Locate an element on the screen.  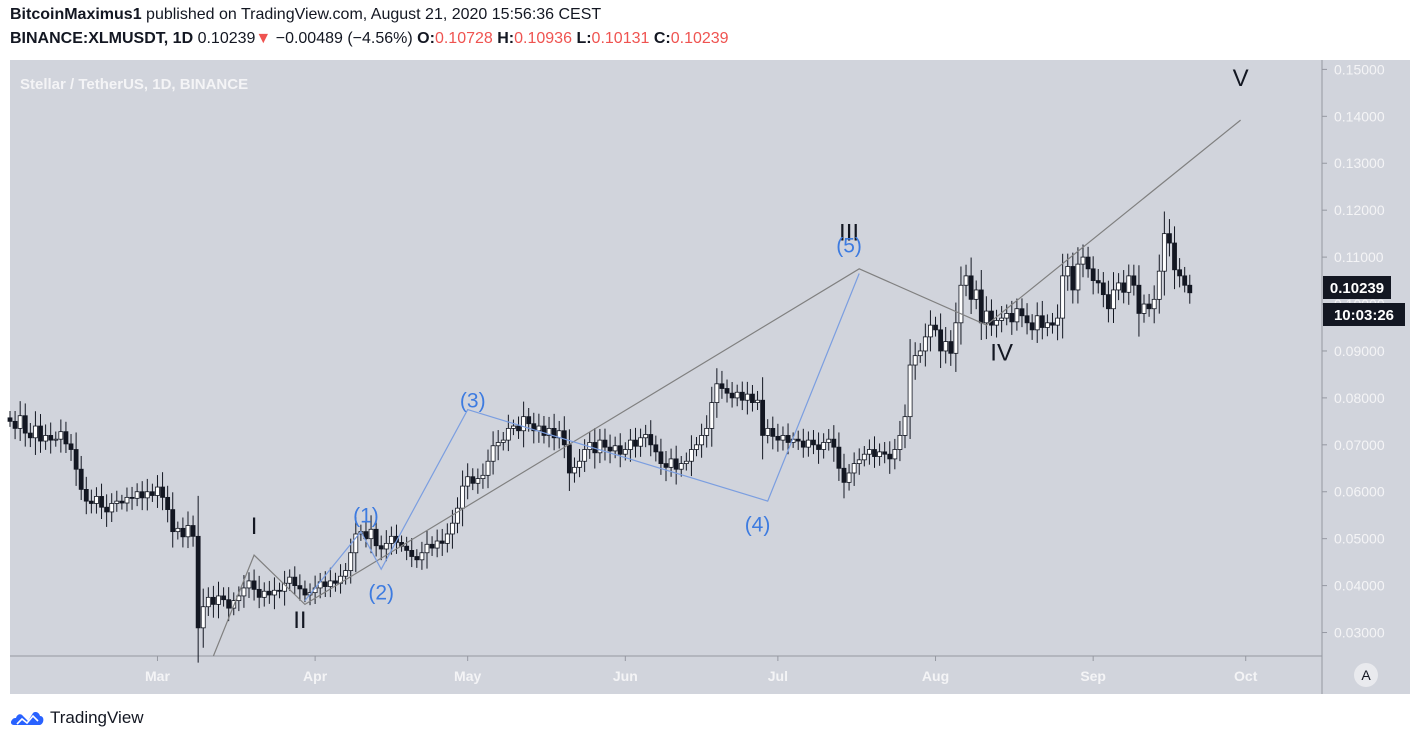
auto-scale-label: A is located at coordinates (1366, 675).